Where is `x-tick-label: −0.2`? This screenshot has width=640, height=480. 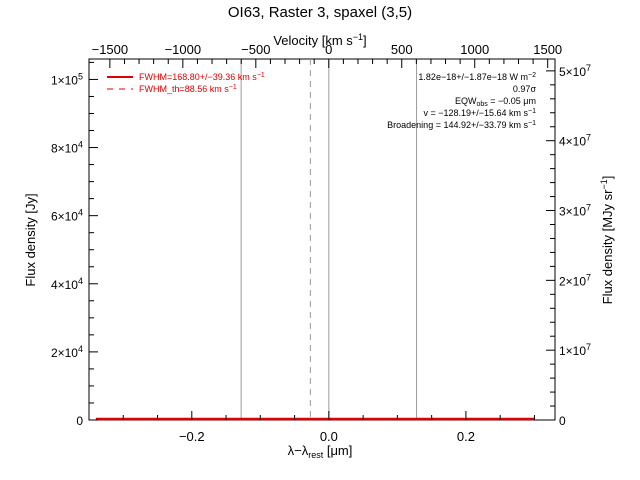 x-tick-label: −0.2 is located at coordinates (192, 436).